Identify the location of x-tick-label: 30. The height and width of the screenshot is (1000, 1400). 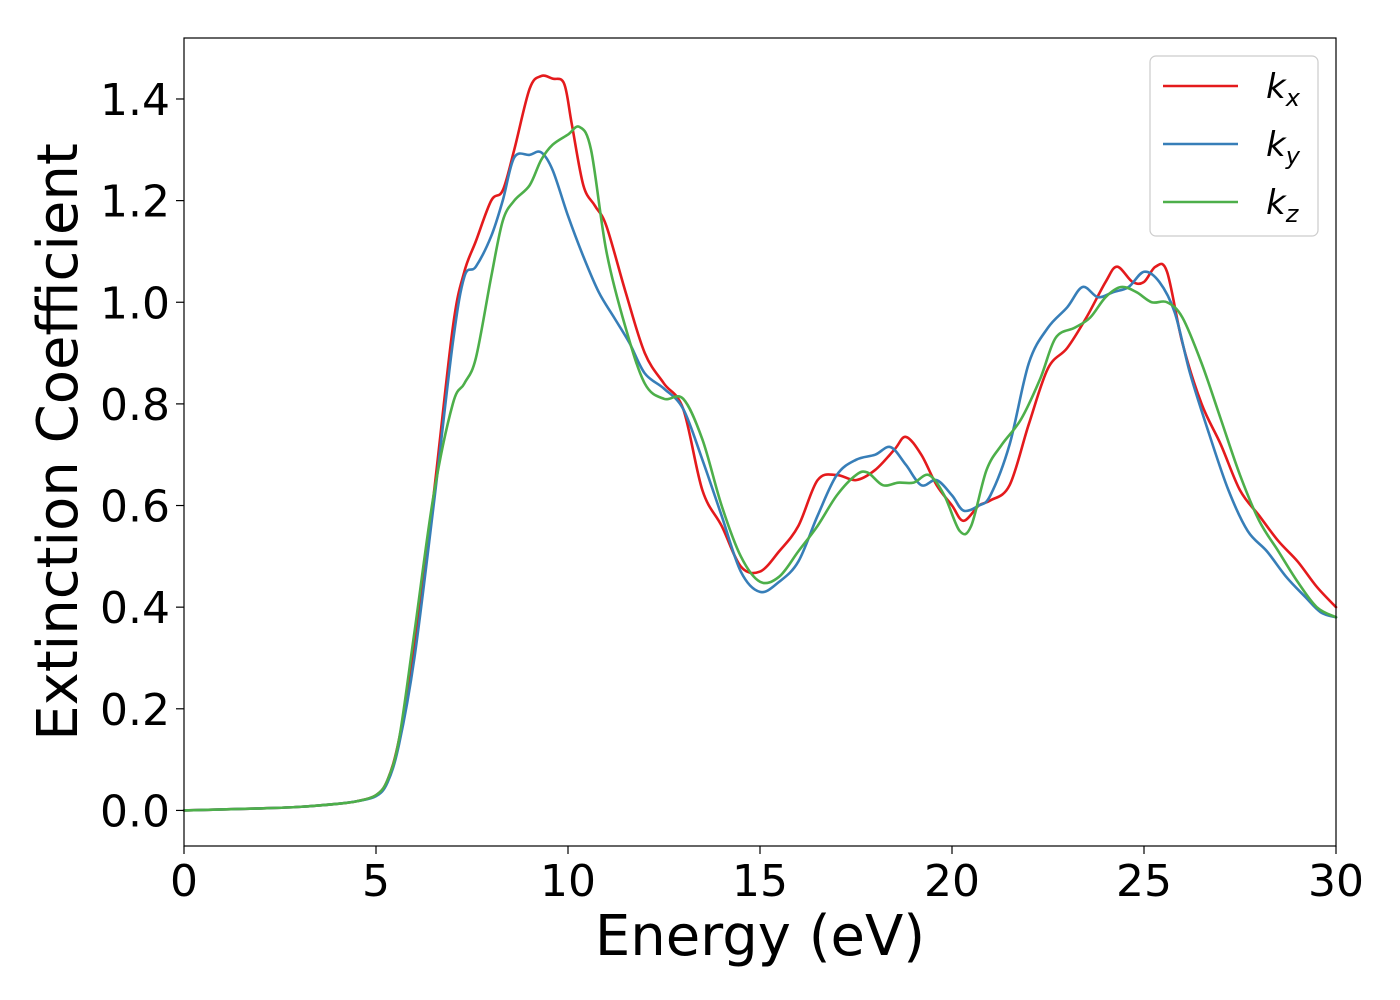
(1336, 881).